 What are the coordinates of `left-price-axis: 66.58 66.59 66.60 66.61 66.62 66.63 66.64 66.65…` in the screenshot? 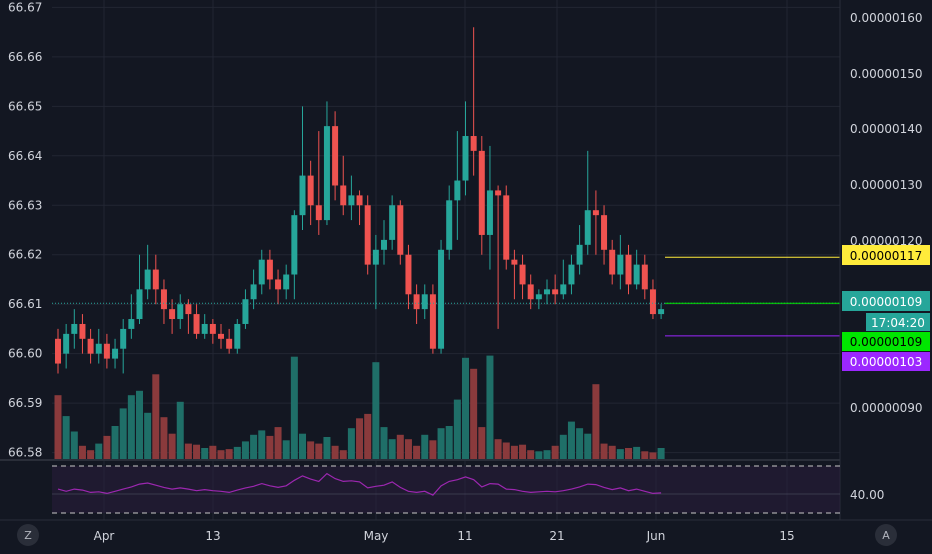 It's located at (25, 229).